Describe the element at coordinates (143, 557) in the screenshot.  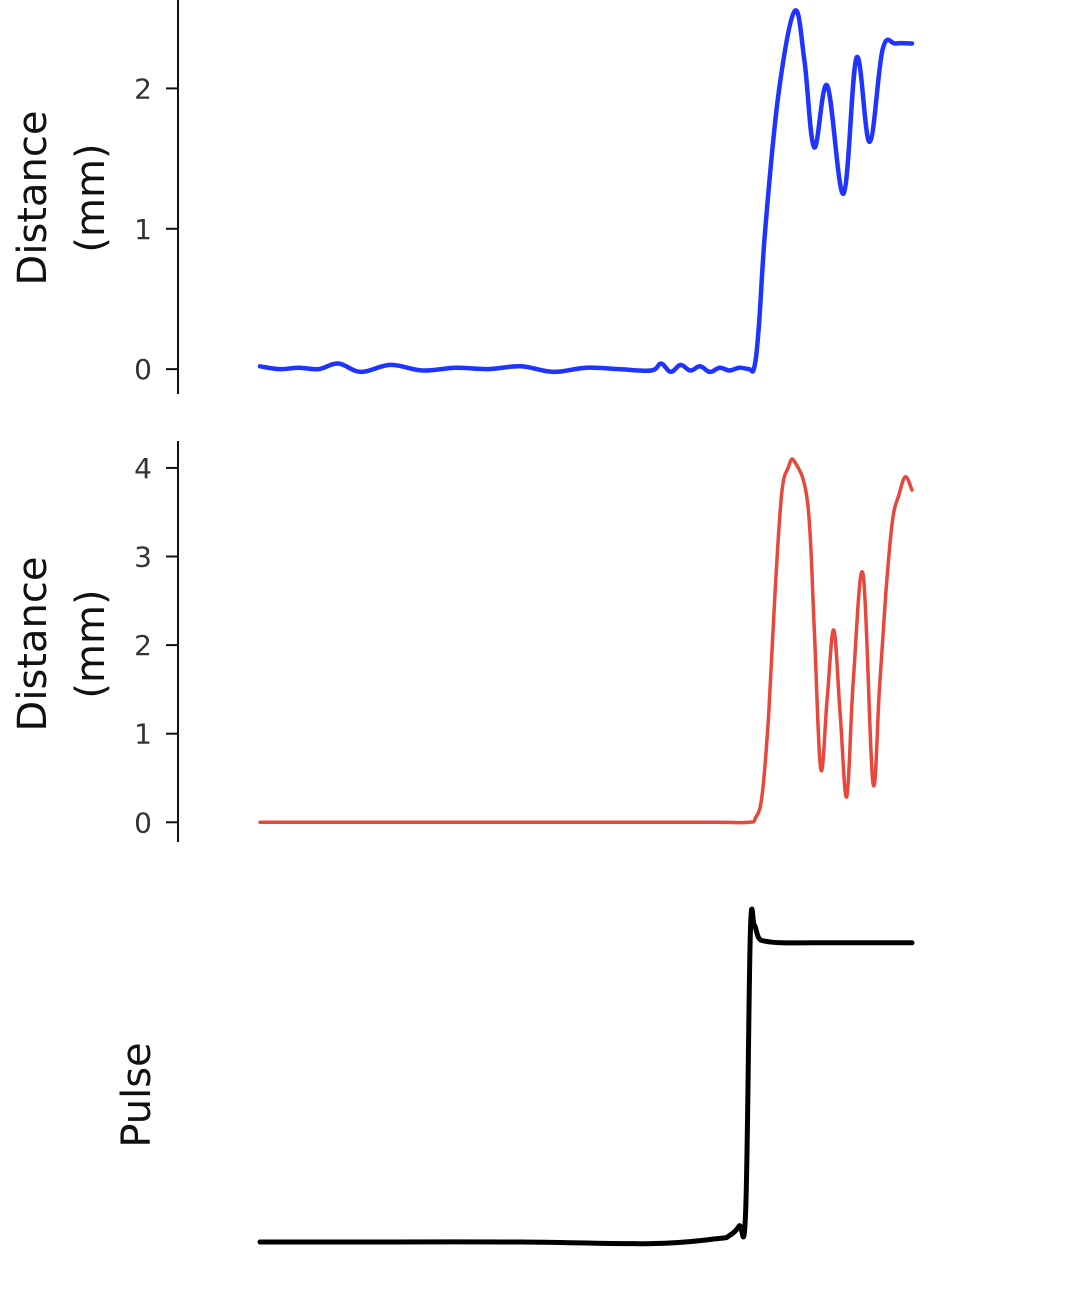
I see `y-tick-label: 3` at that location.